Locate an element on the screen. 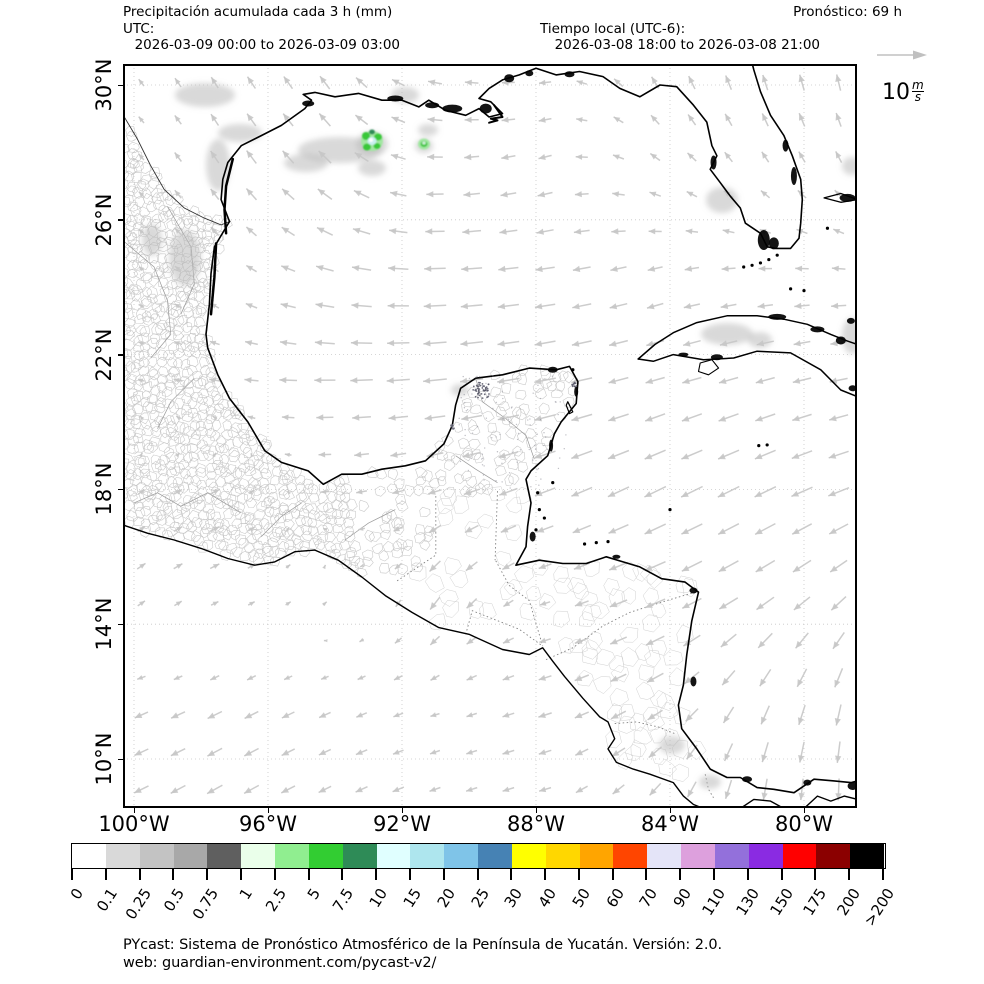  local-time-label: Tiempo local (UTC-6): is located at coordinates (613, 29).